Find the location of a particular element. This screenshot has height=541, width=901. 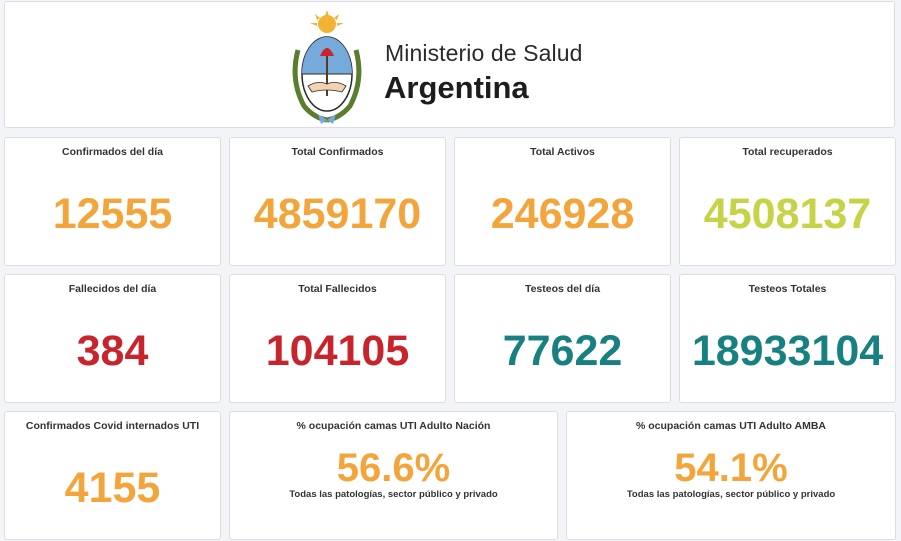

stat-title: Total Activos is located at coordinates (562, 152).